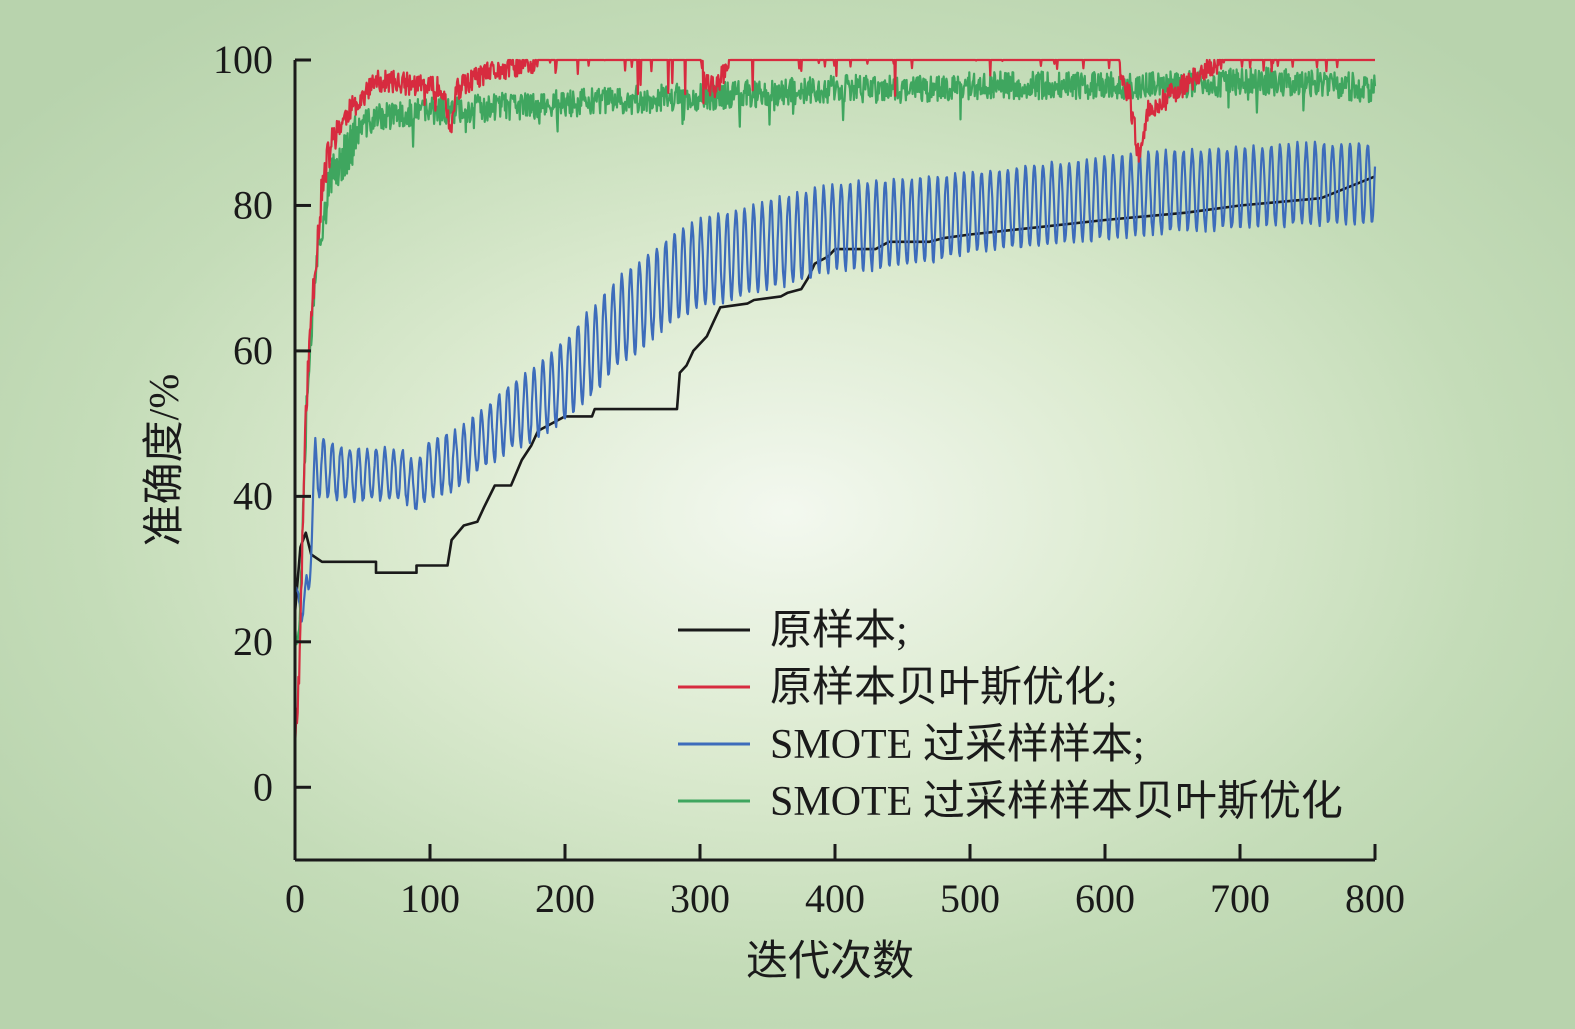  Describe the element at coordinates (835, 898) in the screenshot. I see `x-tick-label: 400` at that location.